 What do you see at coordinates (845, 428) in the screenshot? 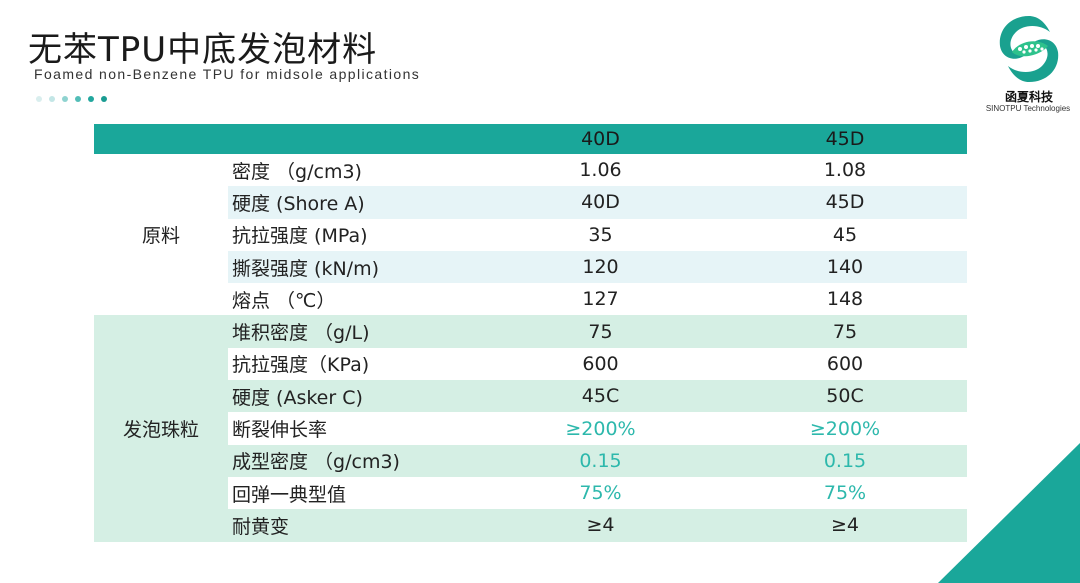
I see `value-45d-cell: ≥200%` at bounding box center [845, 428].